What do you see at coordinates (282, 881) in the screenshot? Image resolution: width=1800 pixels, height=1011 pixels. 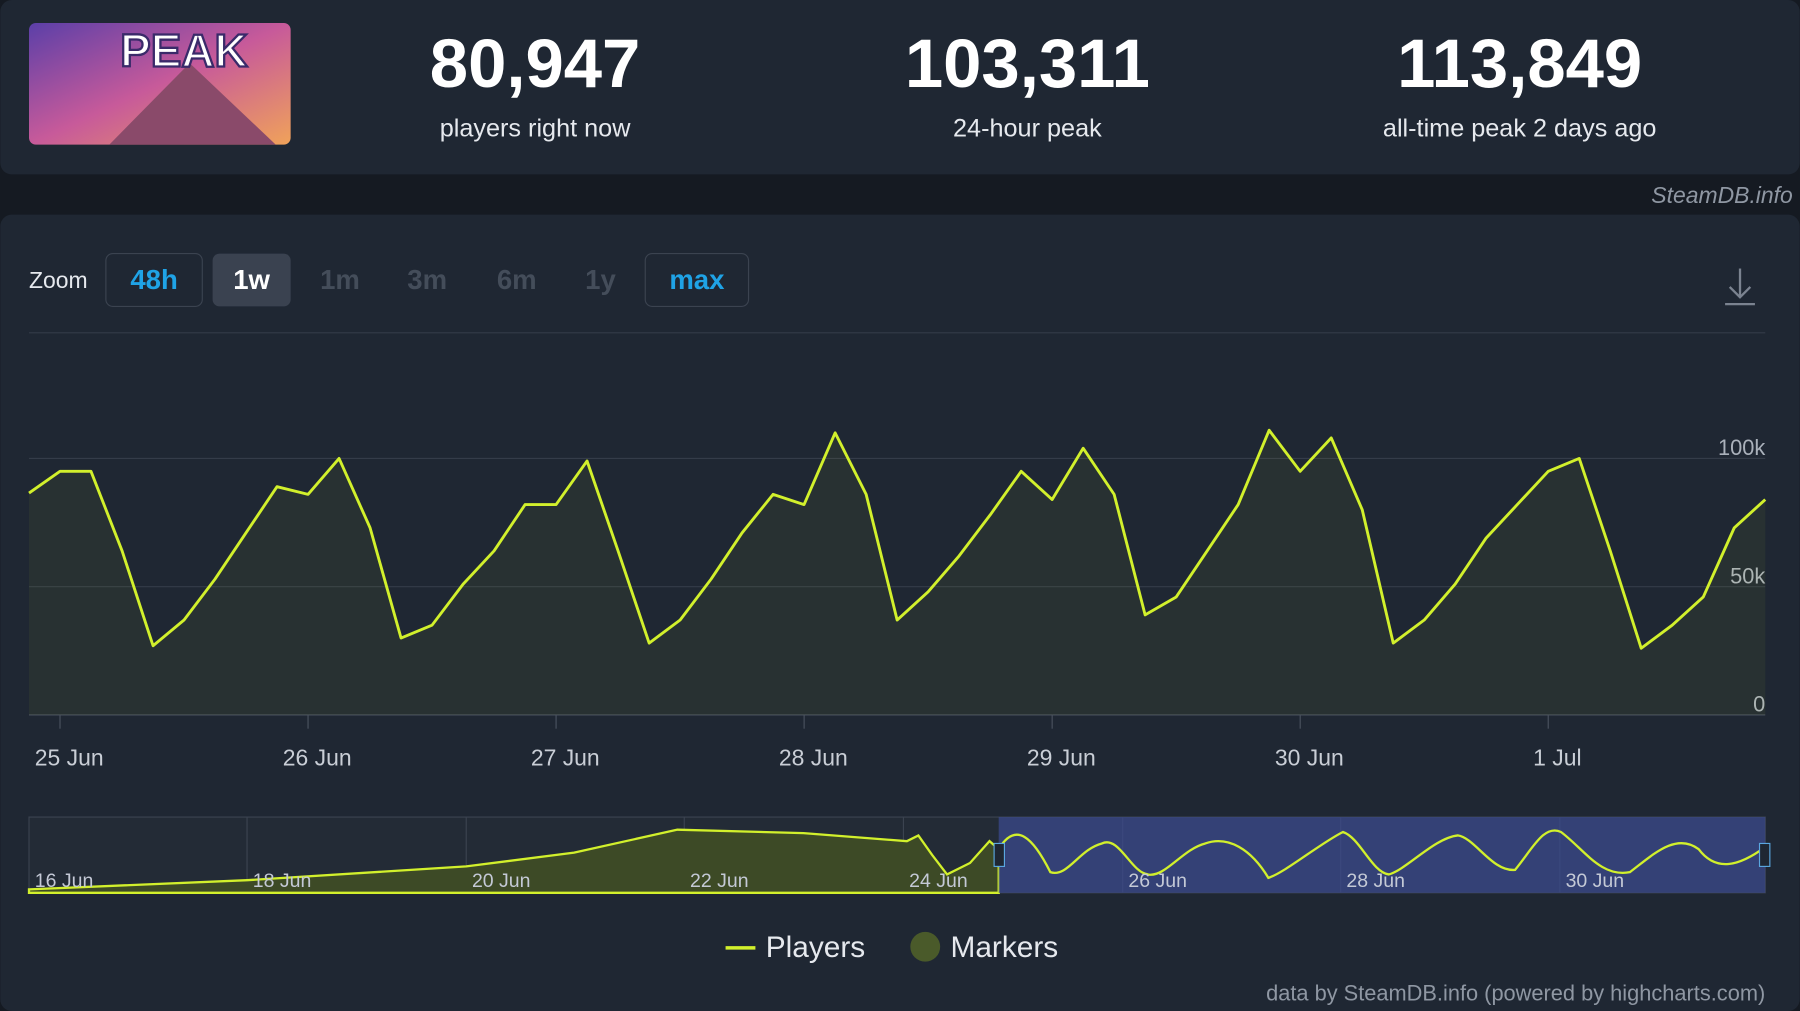 I see `navigator-label: 18 Jun` at bounding box center [282, 881].